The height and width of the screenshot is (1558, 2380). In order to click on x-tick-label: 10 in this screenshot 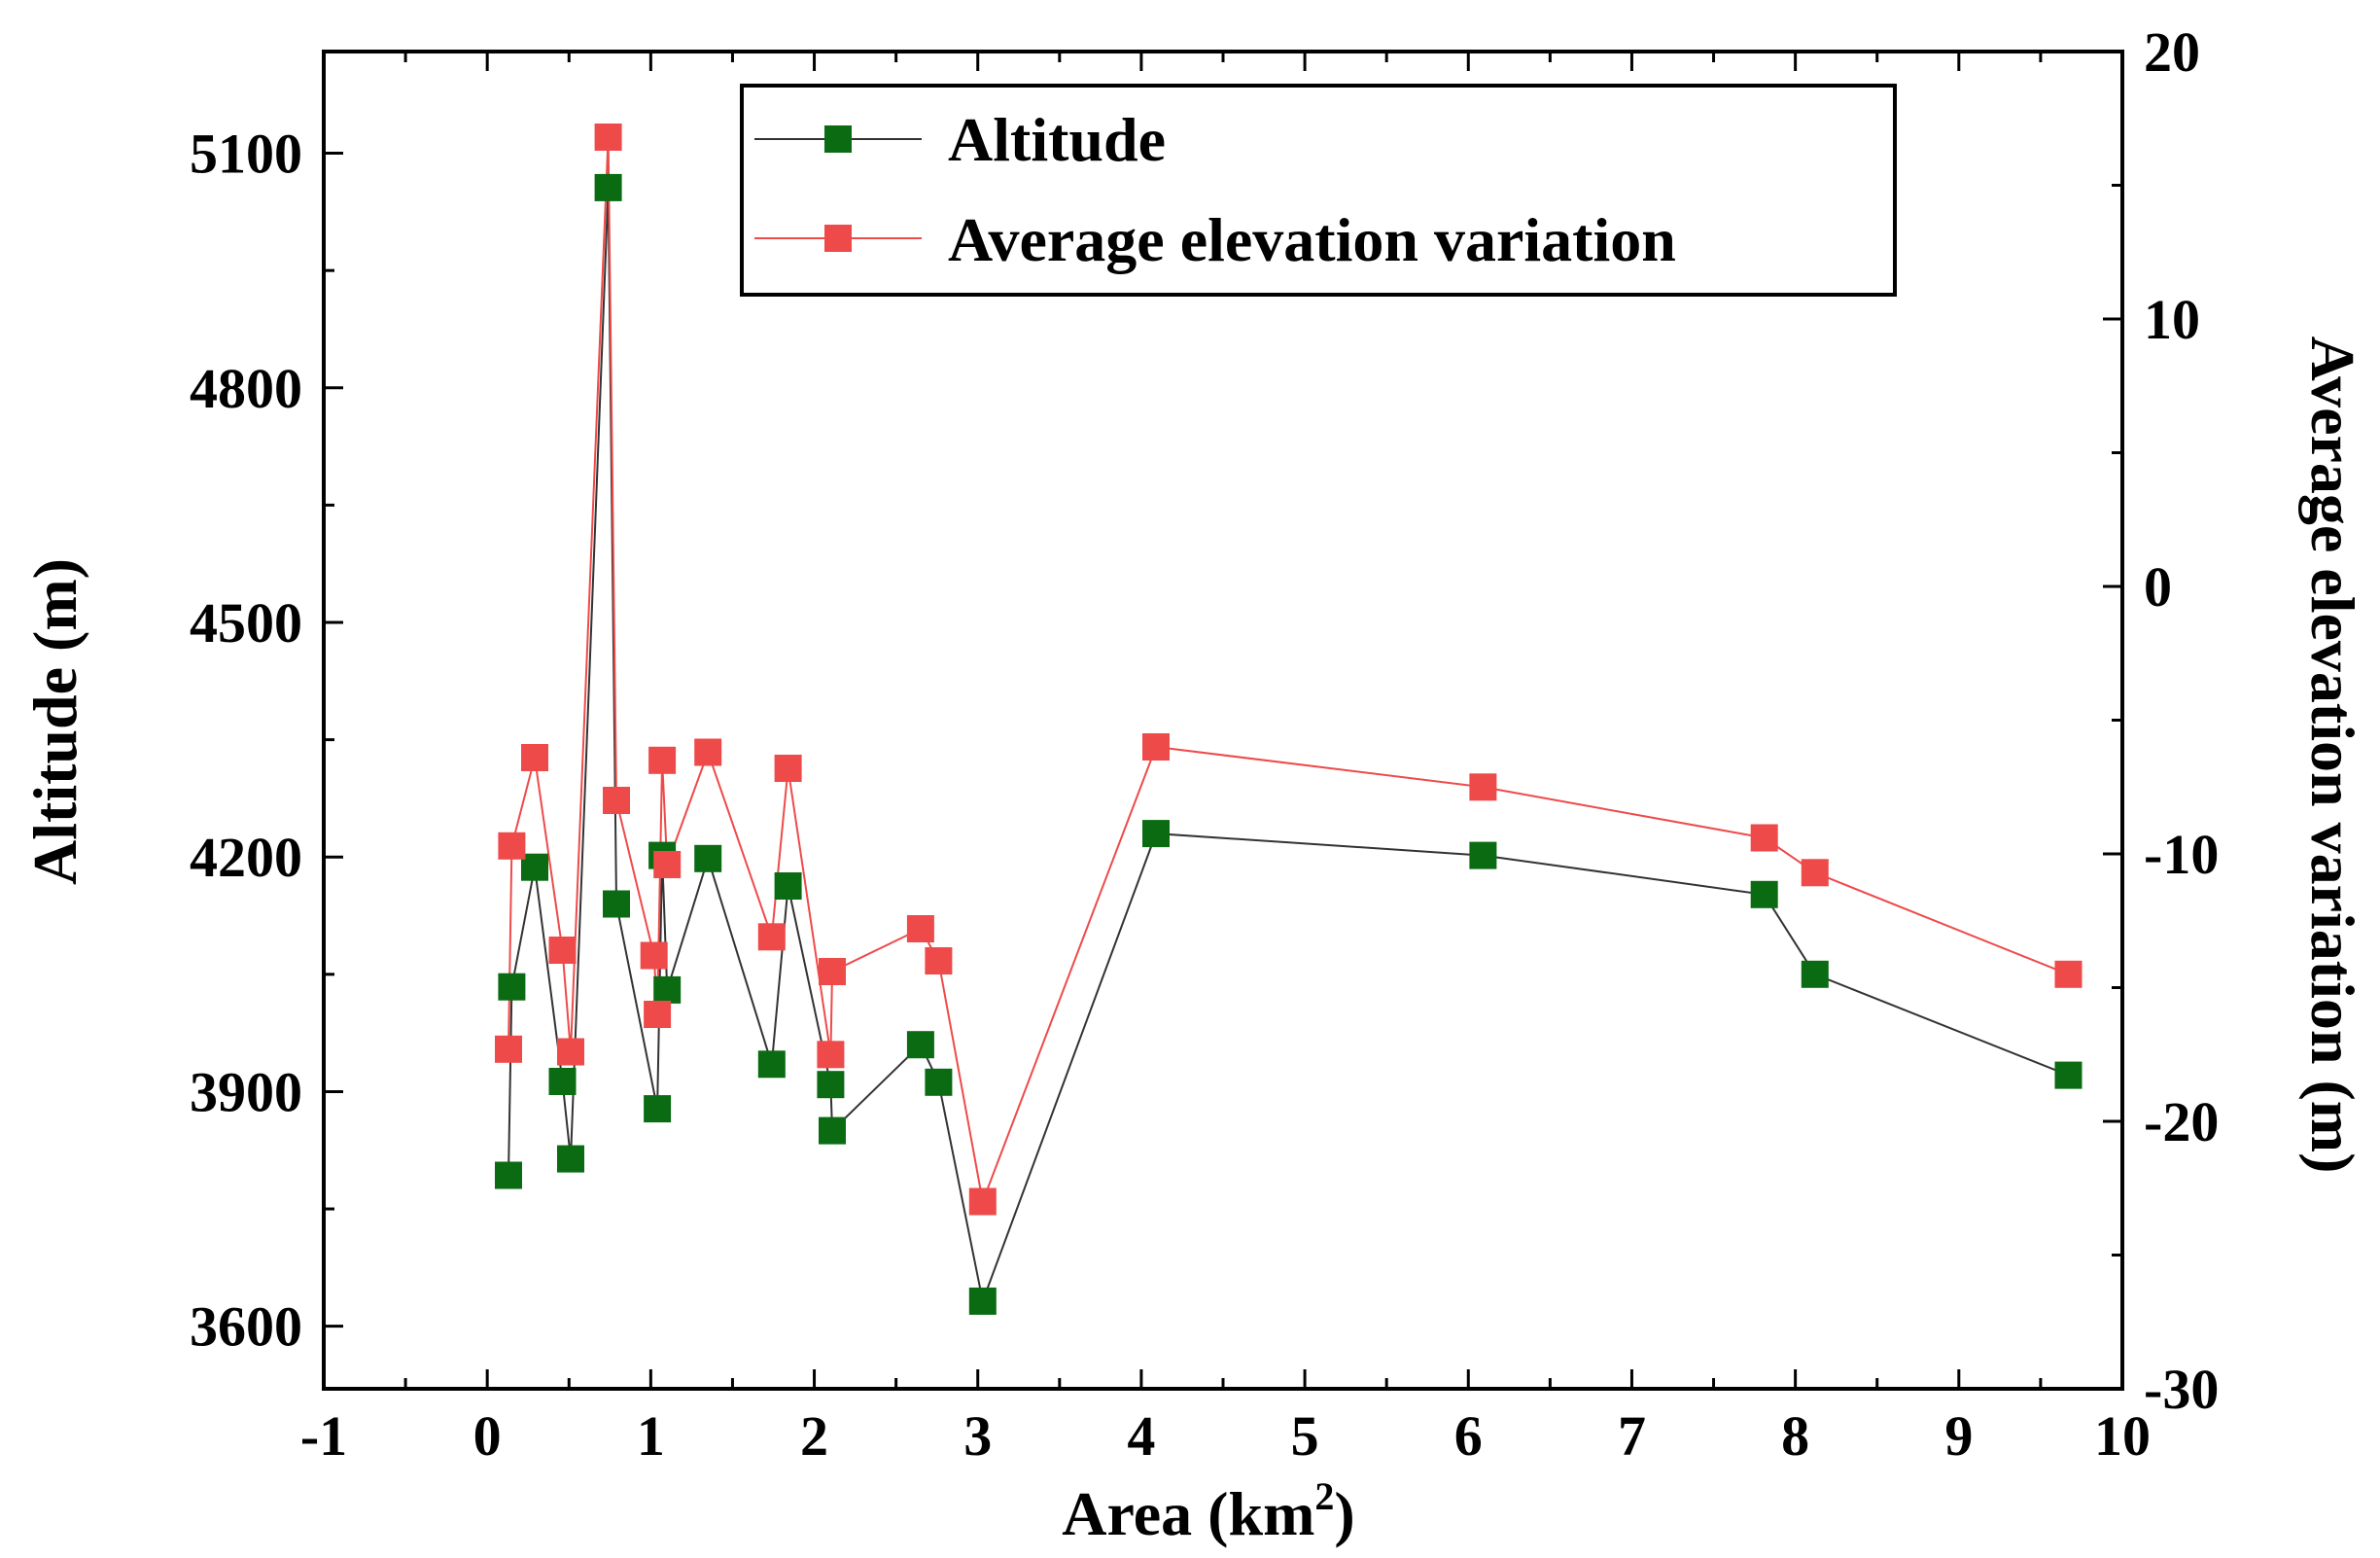, I will do `click(2122, 1436)`.